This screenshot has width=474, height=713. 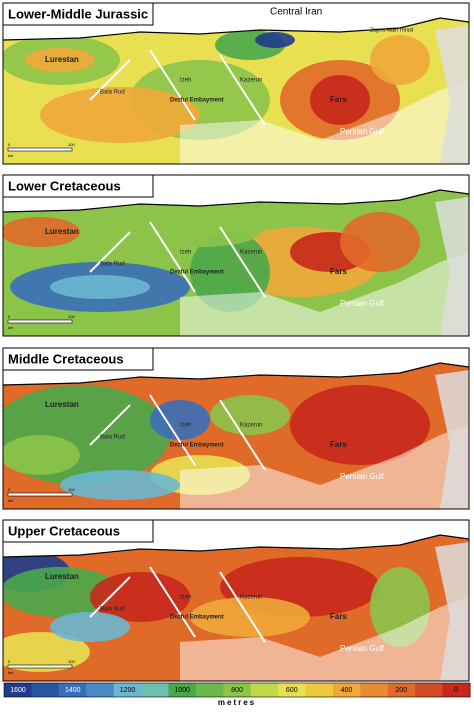 What do you see at coordinates (401, 690) in the screenshot?
I see `scale-tick-label: 200` at bounding box center [401, 690].